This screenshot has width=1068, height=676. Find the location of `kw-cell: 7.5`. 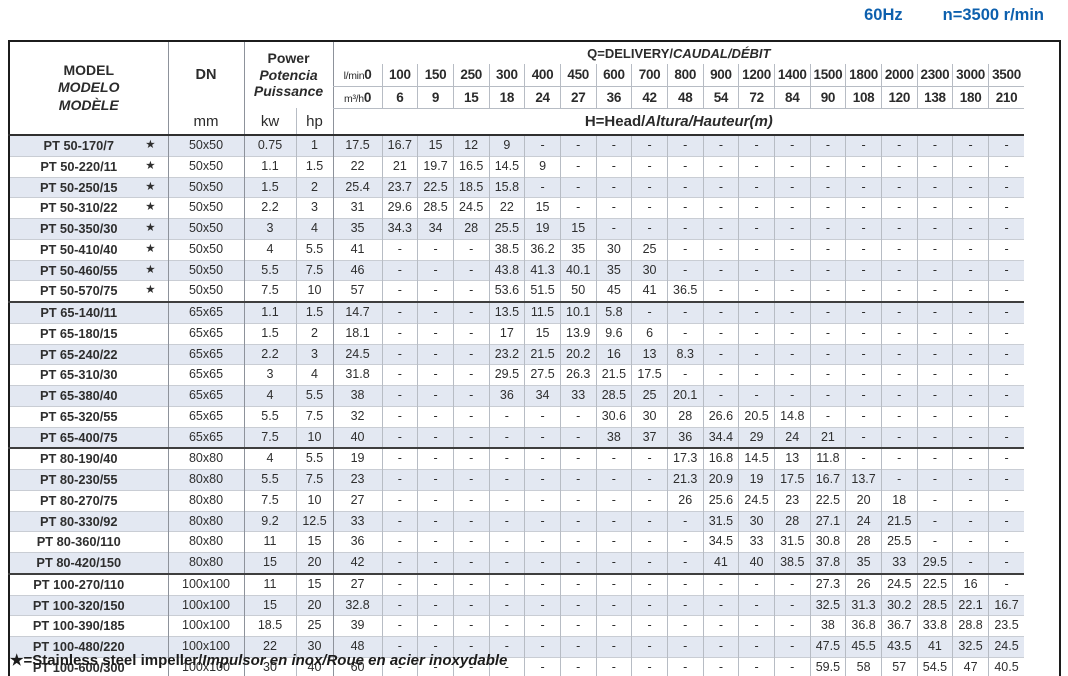

kw-cell: 7.5 is located at coordinates (269, 291).